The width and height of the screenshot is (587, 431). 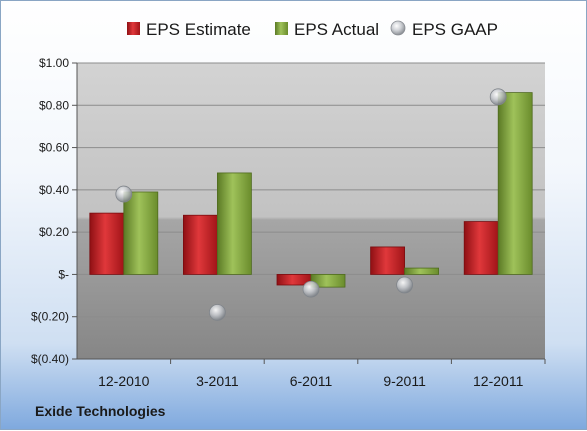 What do you see at coordinates (336, 29) in the screenshot?
I see `legend-label-actual: EPS Actual` at bounding box center [336, 29].